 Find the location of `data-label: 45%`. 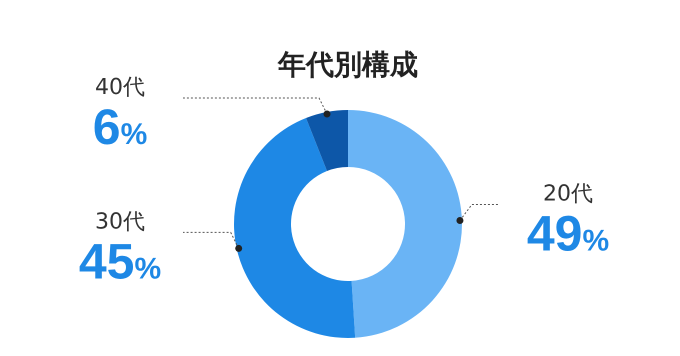

data-label: 45% is located at coordinates (120, 261).